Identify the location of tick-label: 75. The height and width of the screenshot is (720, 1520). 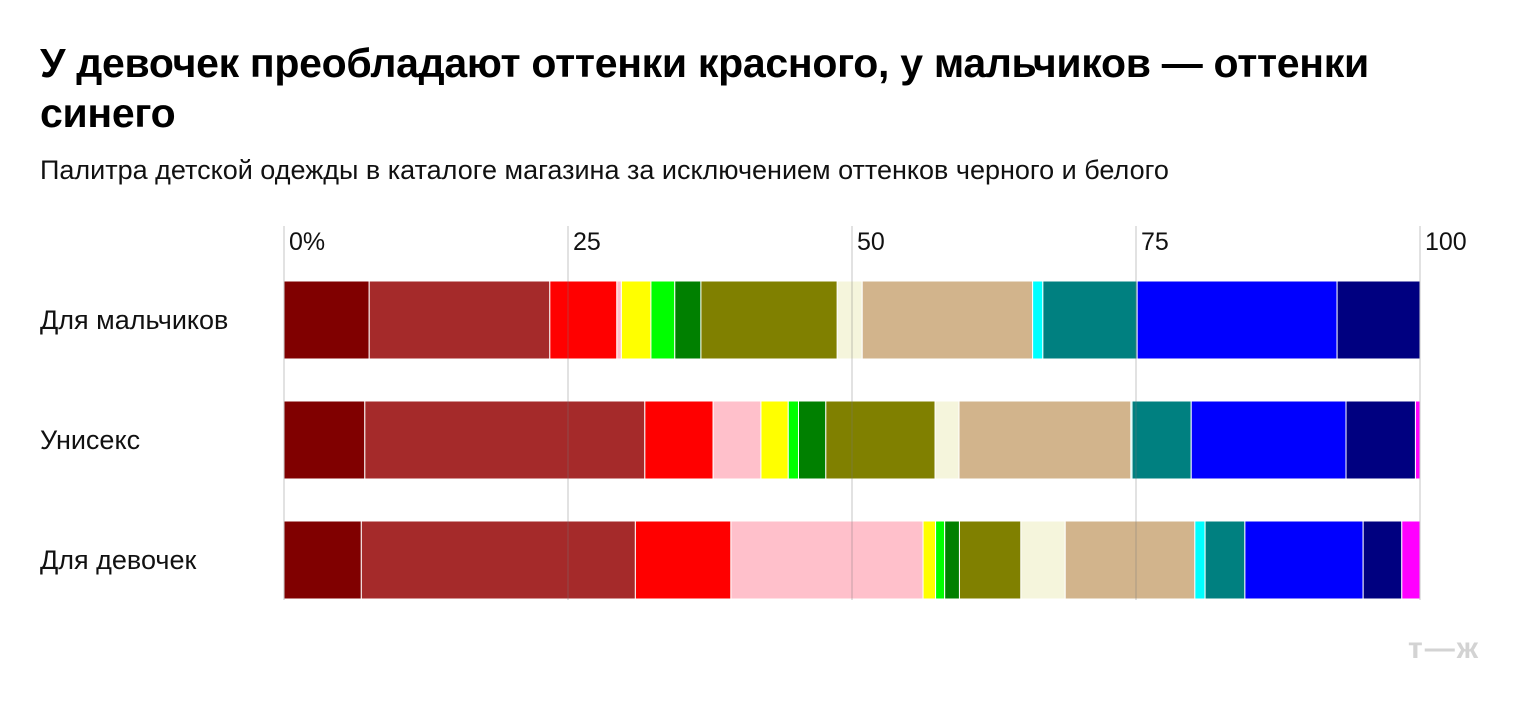
(1155, 242).